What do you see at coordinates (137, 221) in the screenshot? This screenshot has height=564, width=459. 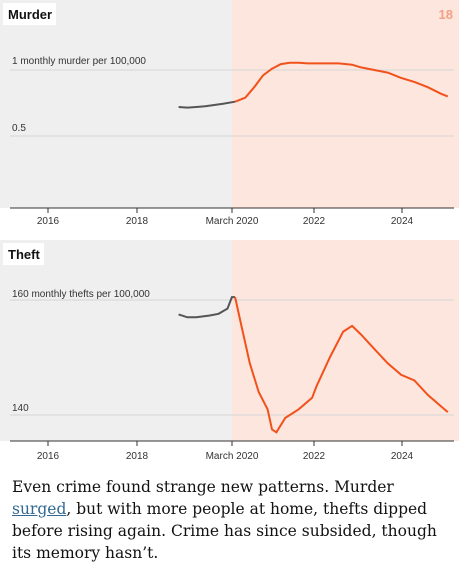 I see `murder-x-tick-2018: 2018` at bounding box center [137, 221].